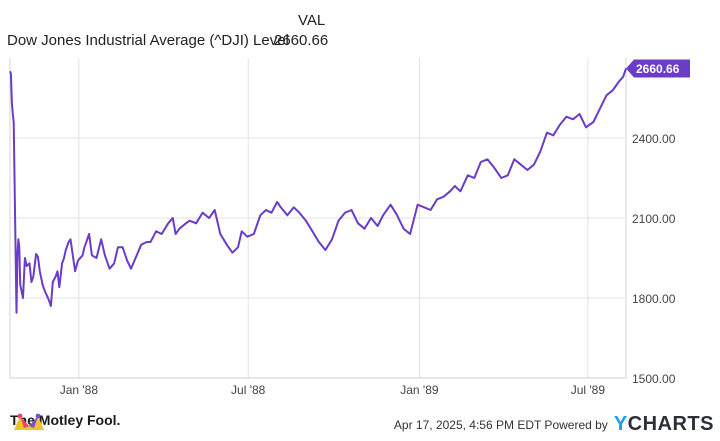  Describe the element at coordinates (500, 424) in the screenshot. I see `credit-text: Apr 17, 2025, 4:56 PM EDT Powered by` at that location.